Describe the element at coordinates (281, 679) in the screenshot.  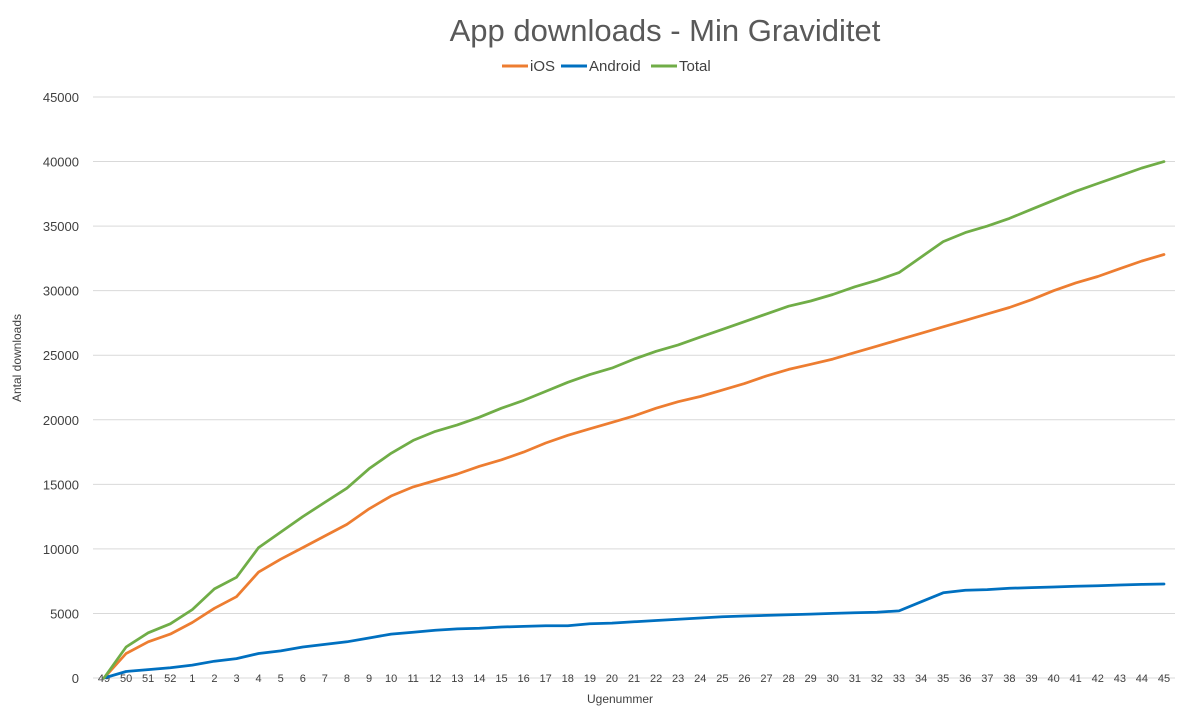
I see `x-tick-label: 5` at that location.